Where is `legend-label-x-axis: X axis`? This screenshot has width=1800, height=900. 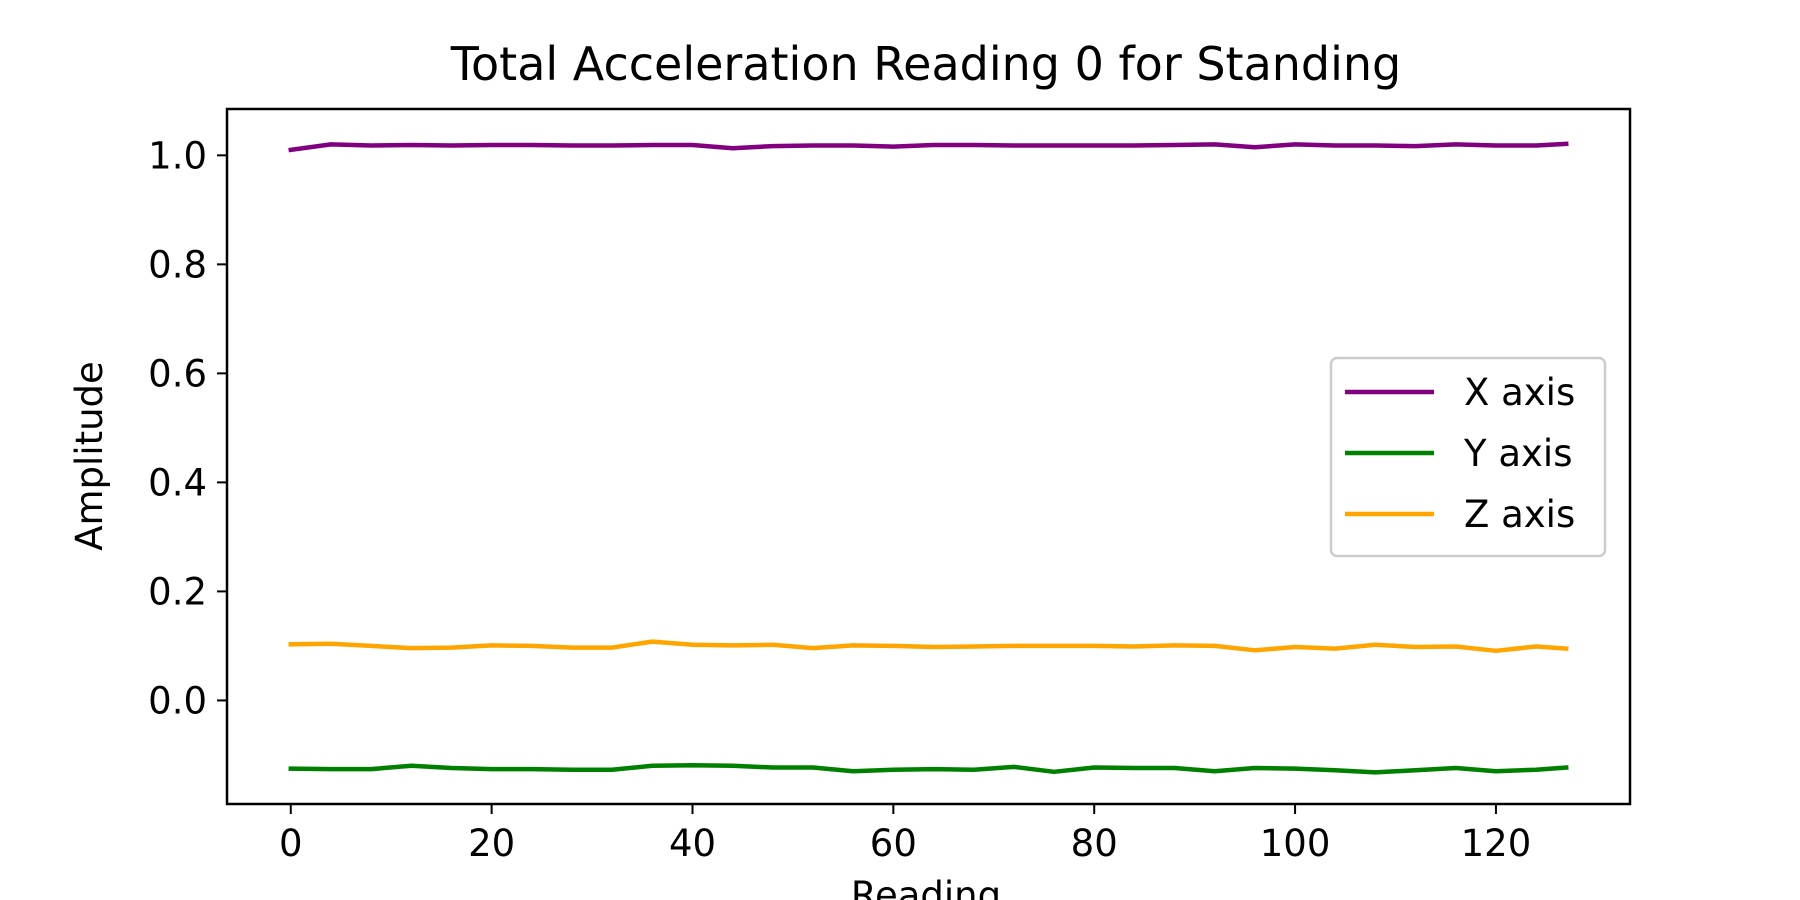 legend-label-x-axis: X axis is located at coordinates (1519, 392).